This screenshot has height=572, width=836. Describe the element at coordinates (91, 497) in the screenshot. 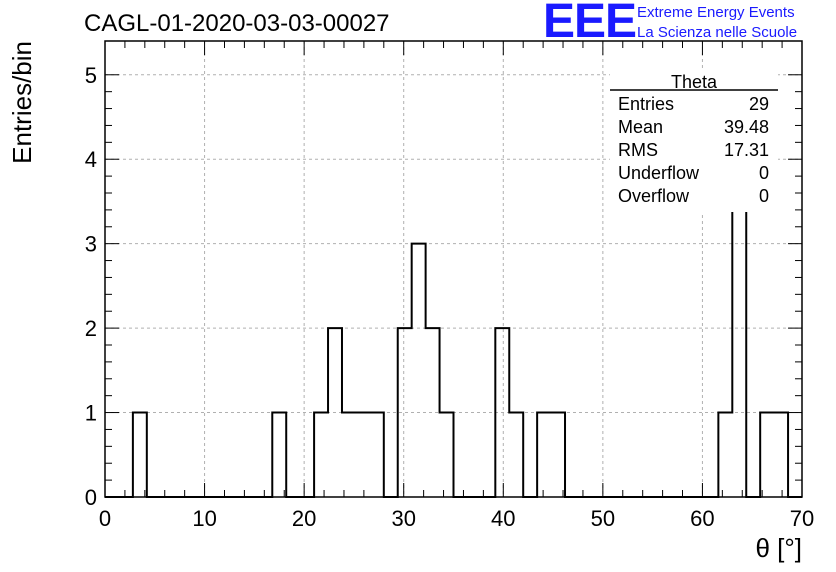

I see `y-tick-label: 0` at that location.